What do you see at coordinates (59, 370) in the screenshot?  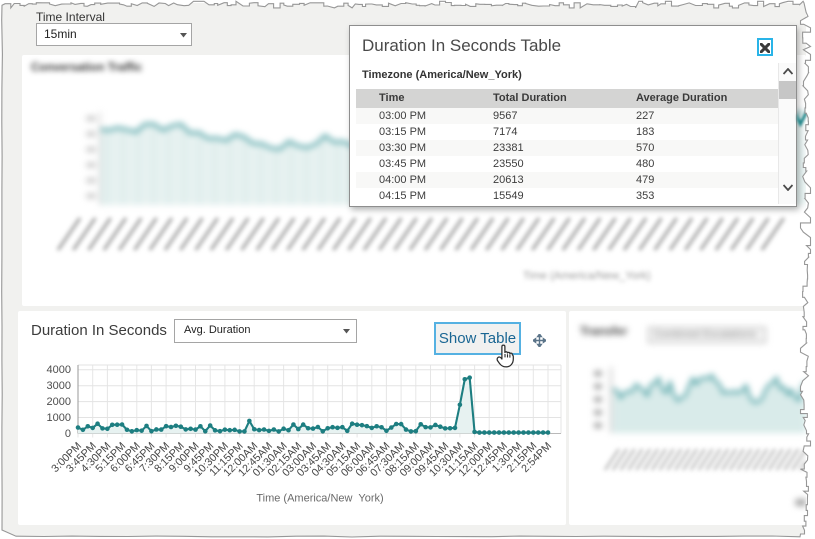 I see `svg-text: 4000` at bounding box center [59, 370].